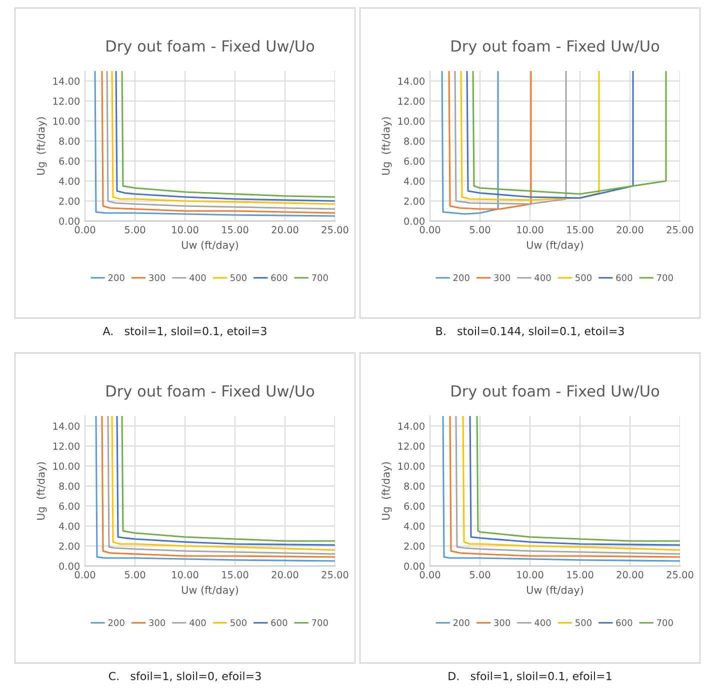 Image resolution: width=718 pixels, height=696 pixels. Describe the element at coordinates (184, 331) in the screenshot. I see `text: A. stoil=1, sloil=0.1, etoil=3` at that location.